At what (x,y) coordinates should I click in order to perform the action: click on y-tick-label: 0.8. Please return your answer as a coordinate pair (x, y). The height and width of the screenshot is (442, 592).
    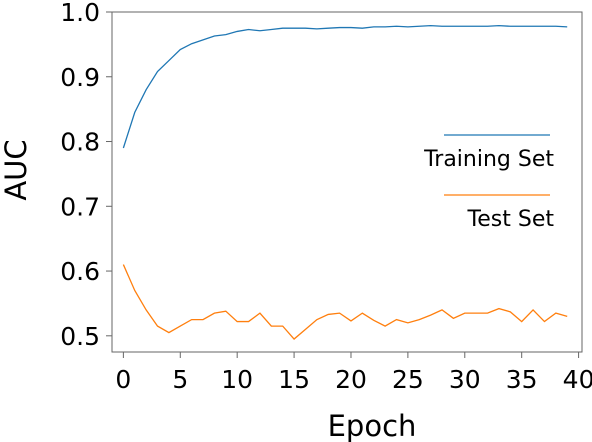
    Looking at the image, I should click on (80, 142).